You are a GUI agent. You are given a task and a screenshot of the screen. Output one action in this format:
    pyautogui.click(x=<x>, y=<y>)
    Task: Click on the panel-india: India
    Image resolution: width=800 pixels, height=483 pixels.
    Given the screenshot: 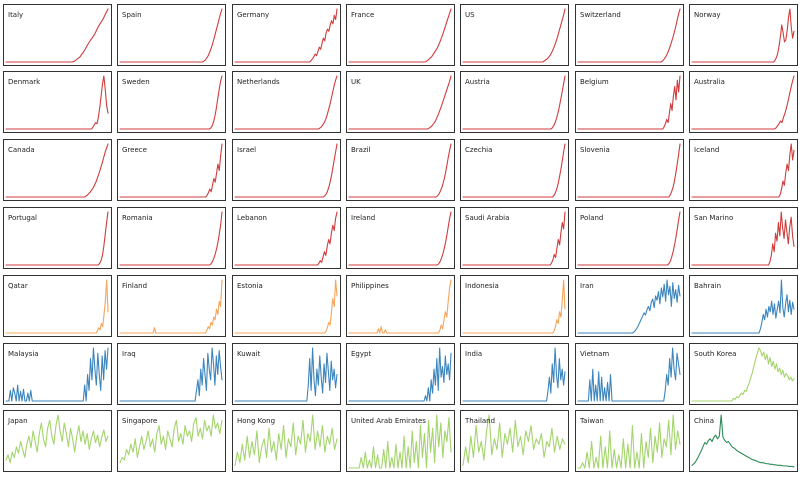 What is the action you would take?
    pyautogui.click(x=514, y=374)
    